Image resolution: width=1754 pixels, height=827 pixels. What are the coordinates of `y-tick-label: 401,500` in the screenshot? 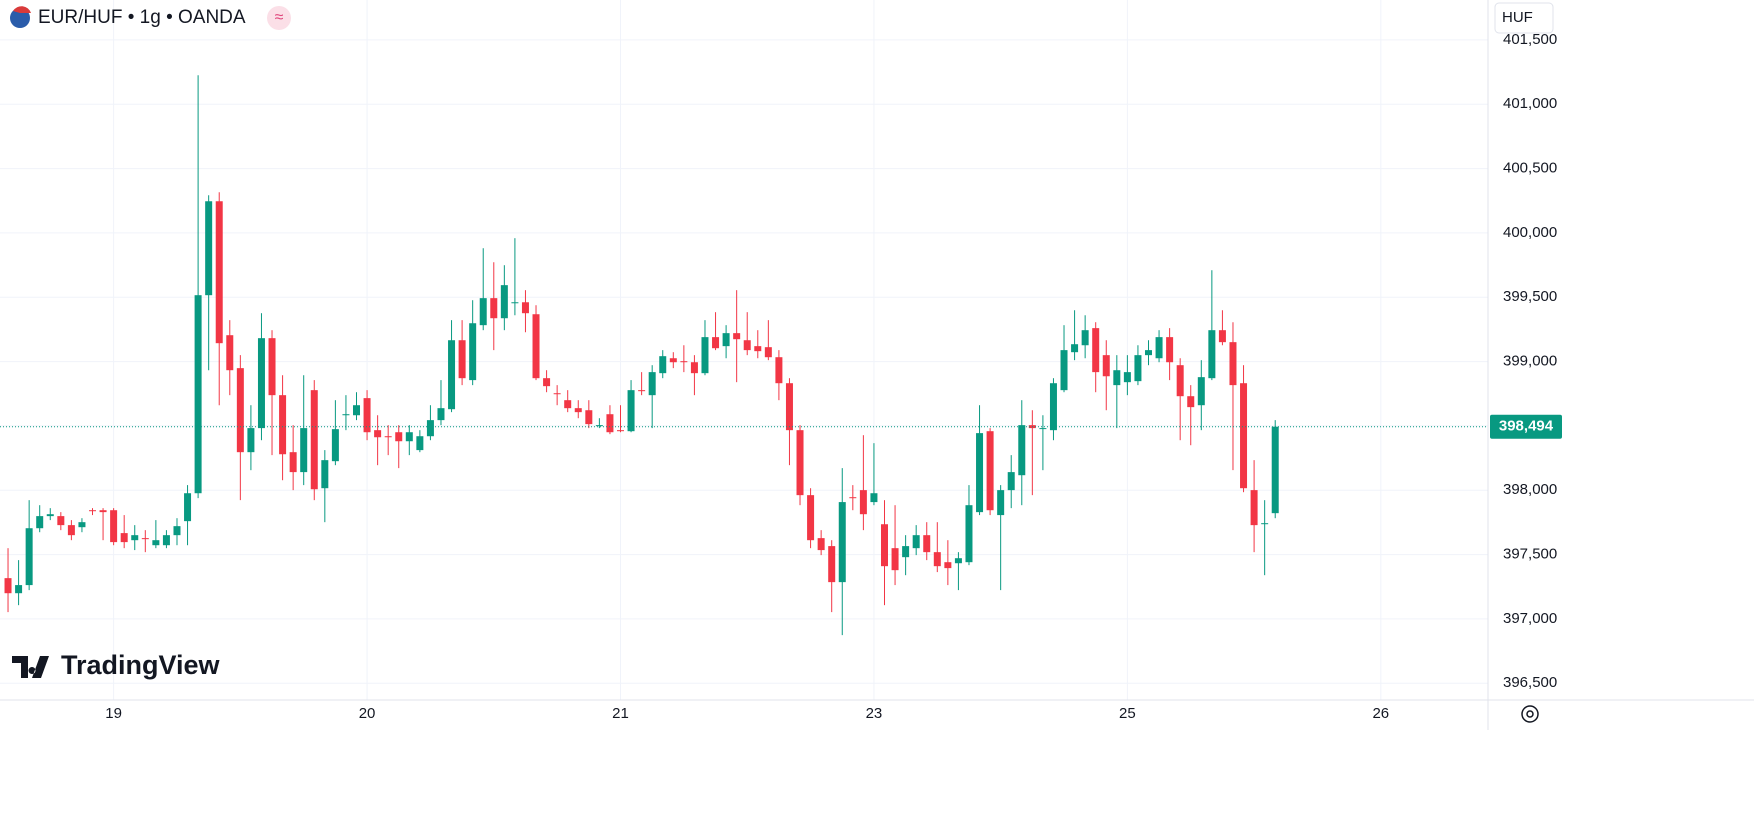 It's located at (1530, 39).